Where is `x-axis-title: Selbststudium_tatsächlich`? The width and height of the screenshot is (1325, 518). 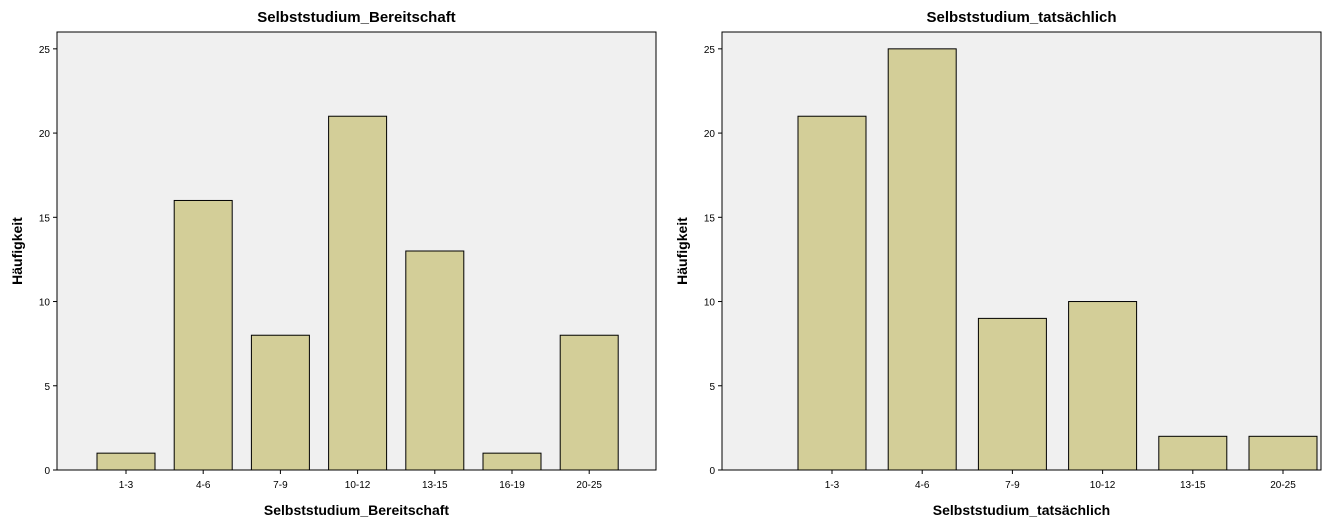 x-axis-title: Selbststudium_tatsächlich is located at coordinates (1021, 510).